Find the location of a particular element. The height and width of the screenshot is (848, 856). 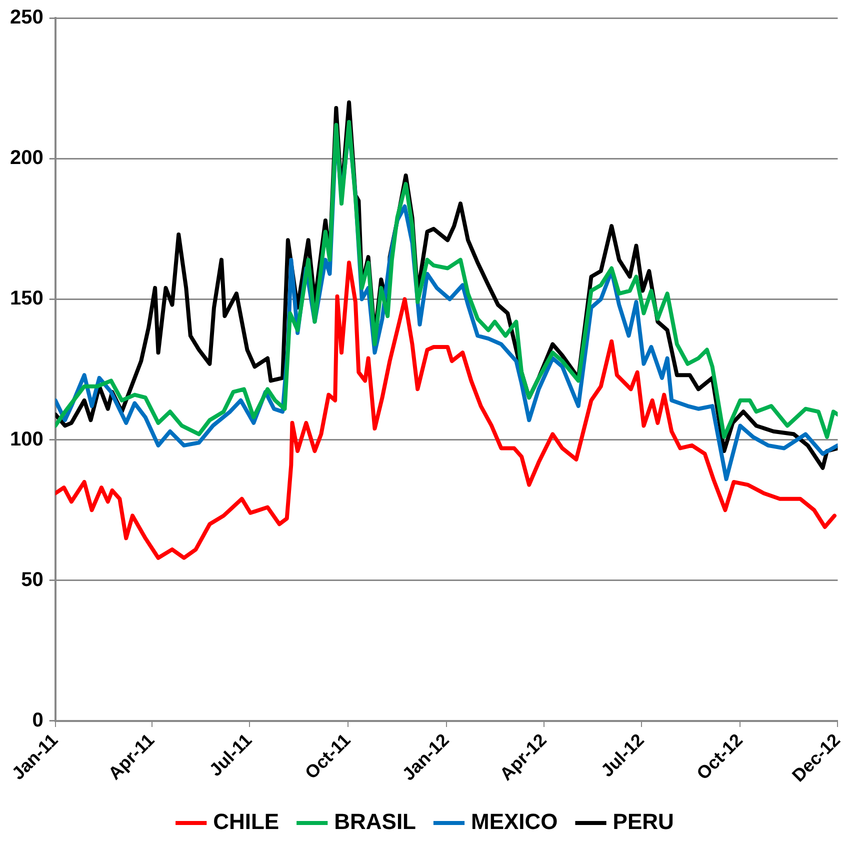

y-tick-label: 150 is located at coordinates (27, 299).